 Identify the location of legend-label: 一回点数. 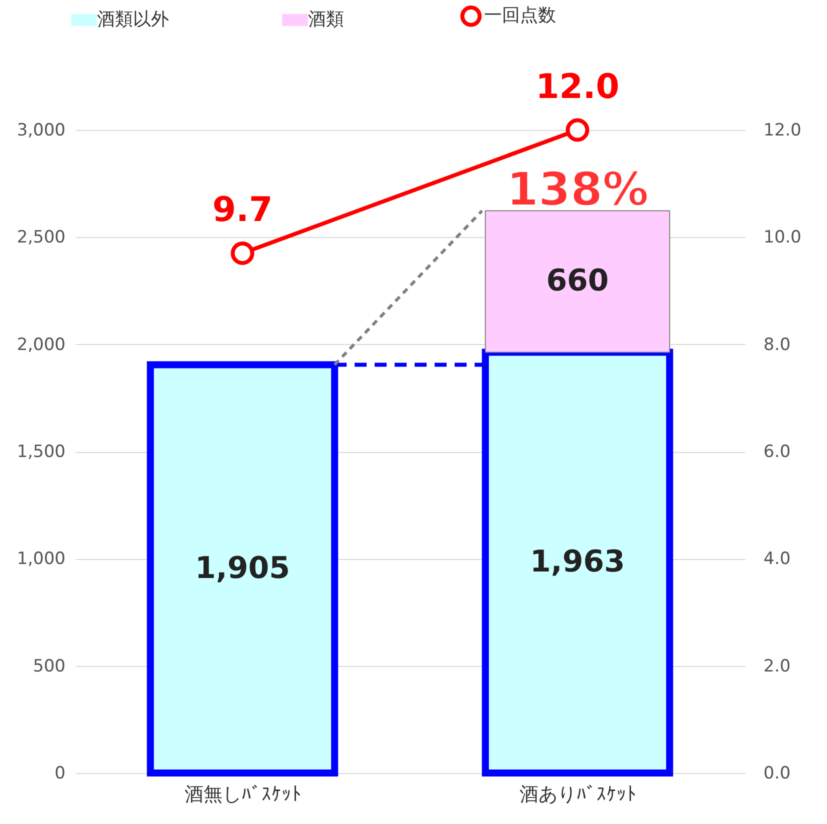
(520, 15).